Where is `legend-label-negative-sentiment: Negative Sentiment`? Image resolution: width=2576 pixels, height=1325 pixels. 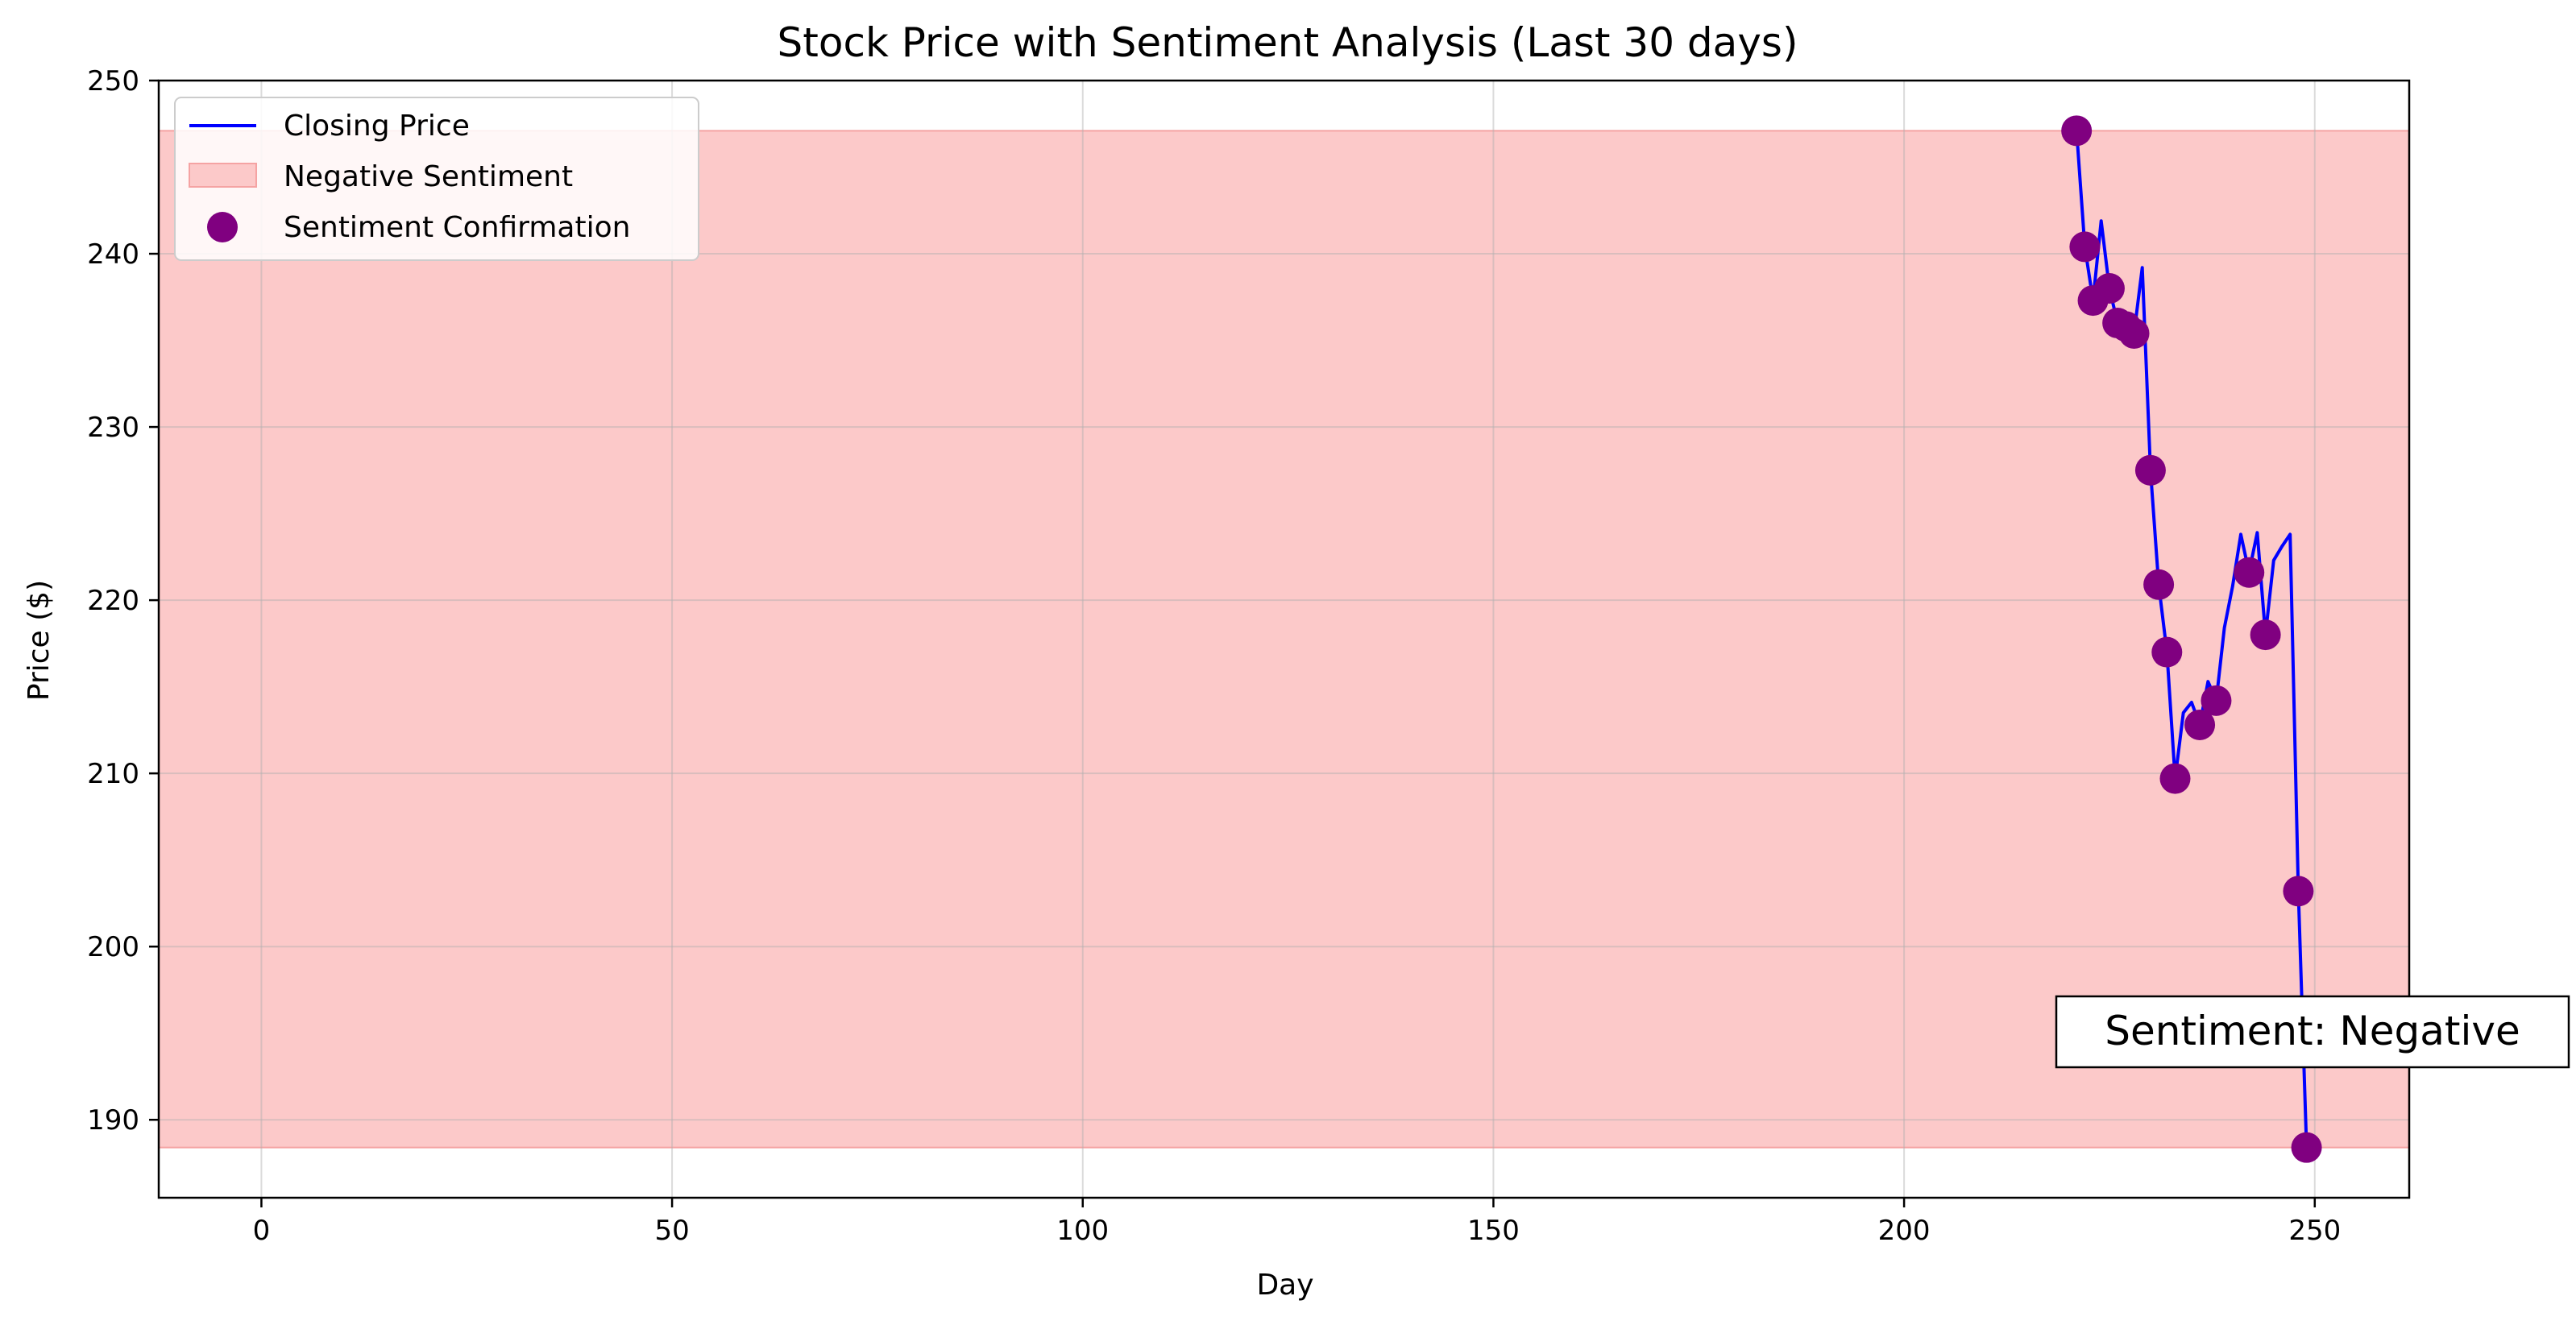 legend-label-negative-sentiment: Negative Sentiment is located at coordinates (428, 176).